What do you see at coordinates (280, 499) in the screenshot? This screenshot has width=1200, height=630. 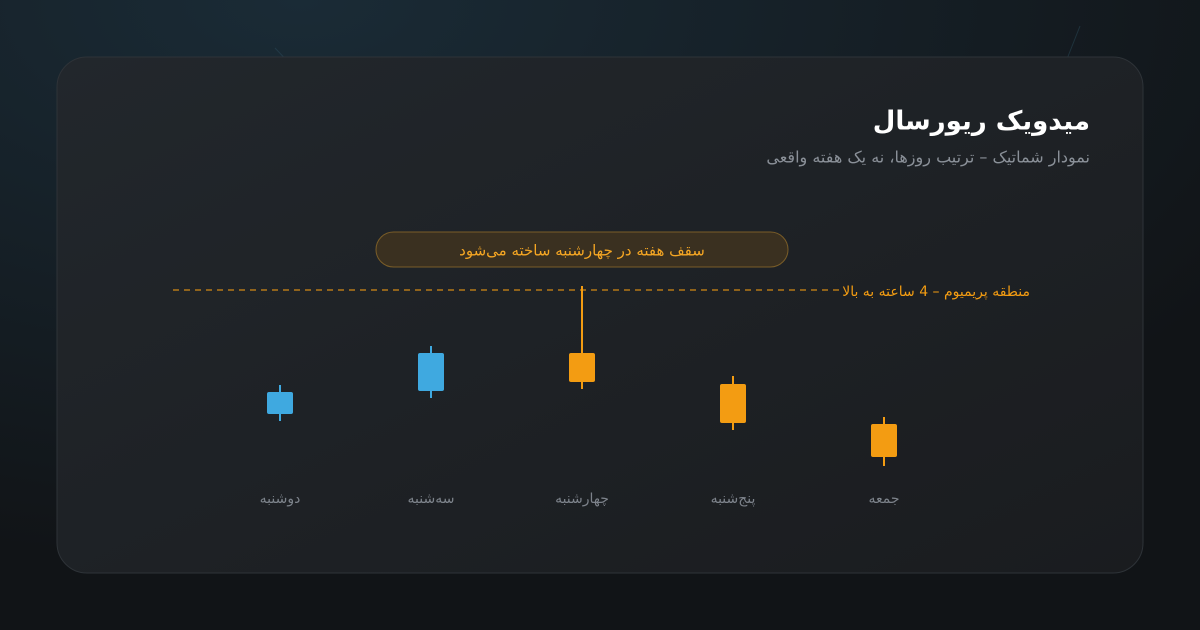 I see `x-tick-label: دوشنبه` at bounding box center [280, 499].